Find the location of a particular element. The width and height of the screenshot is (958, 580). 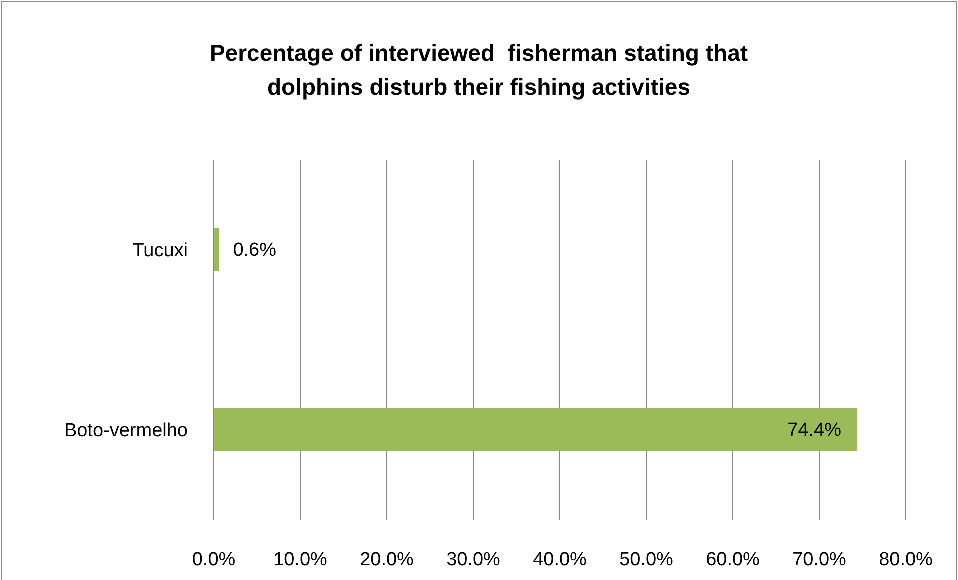

x-tick-label: 20.0% is located at coordinates (387, 559).